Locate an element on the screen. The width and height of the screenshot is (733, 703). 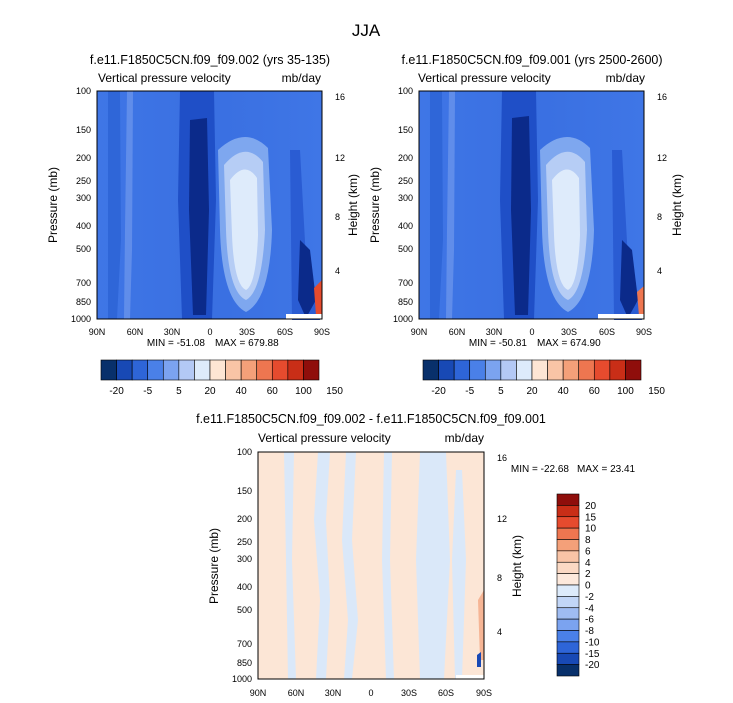
panel-c-y-tick: 300 is located at coordinates (244, 559).